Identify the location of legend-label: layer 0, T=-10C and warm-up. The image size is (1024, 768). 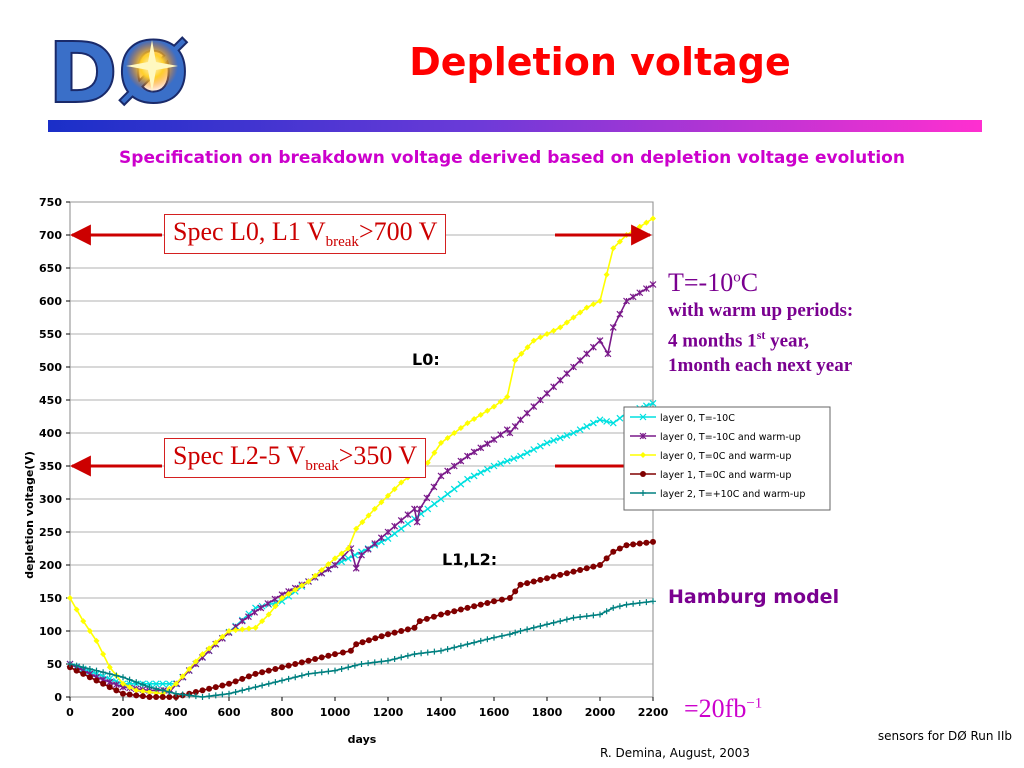
(730, 437).